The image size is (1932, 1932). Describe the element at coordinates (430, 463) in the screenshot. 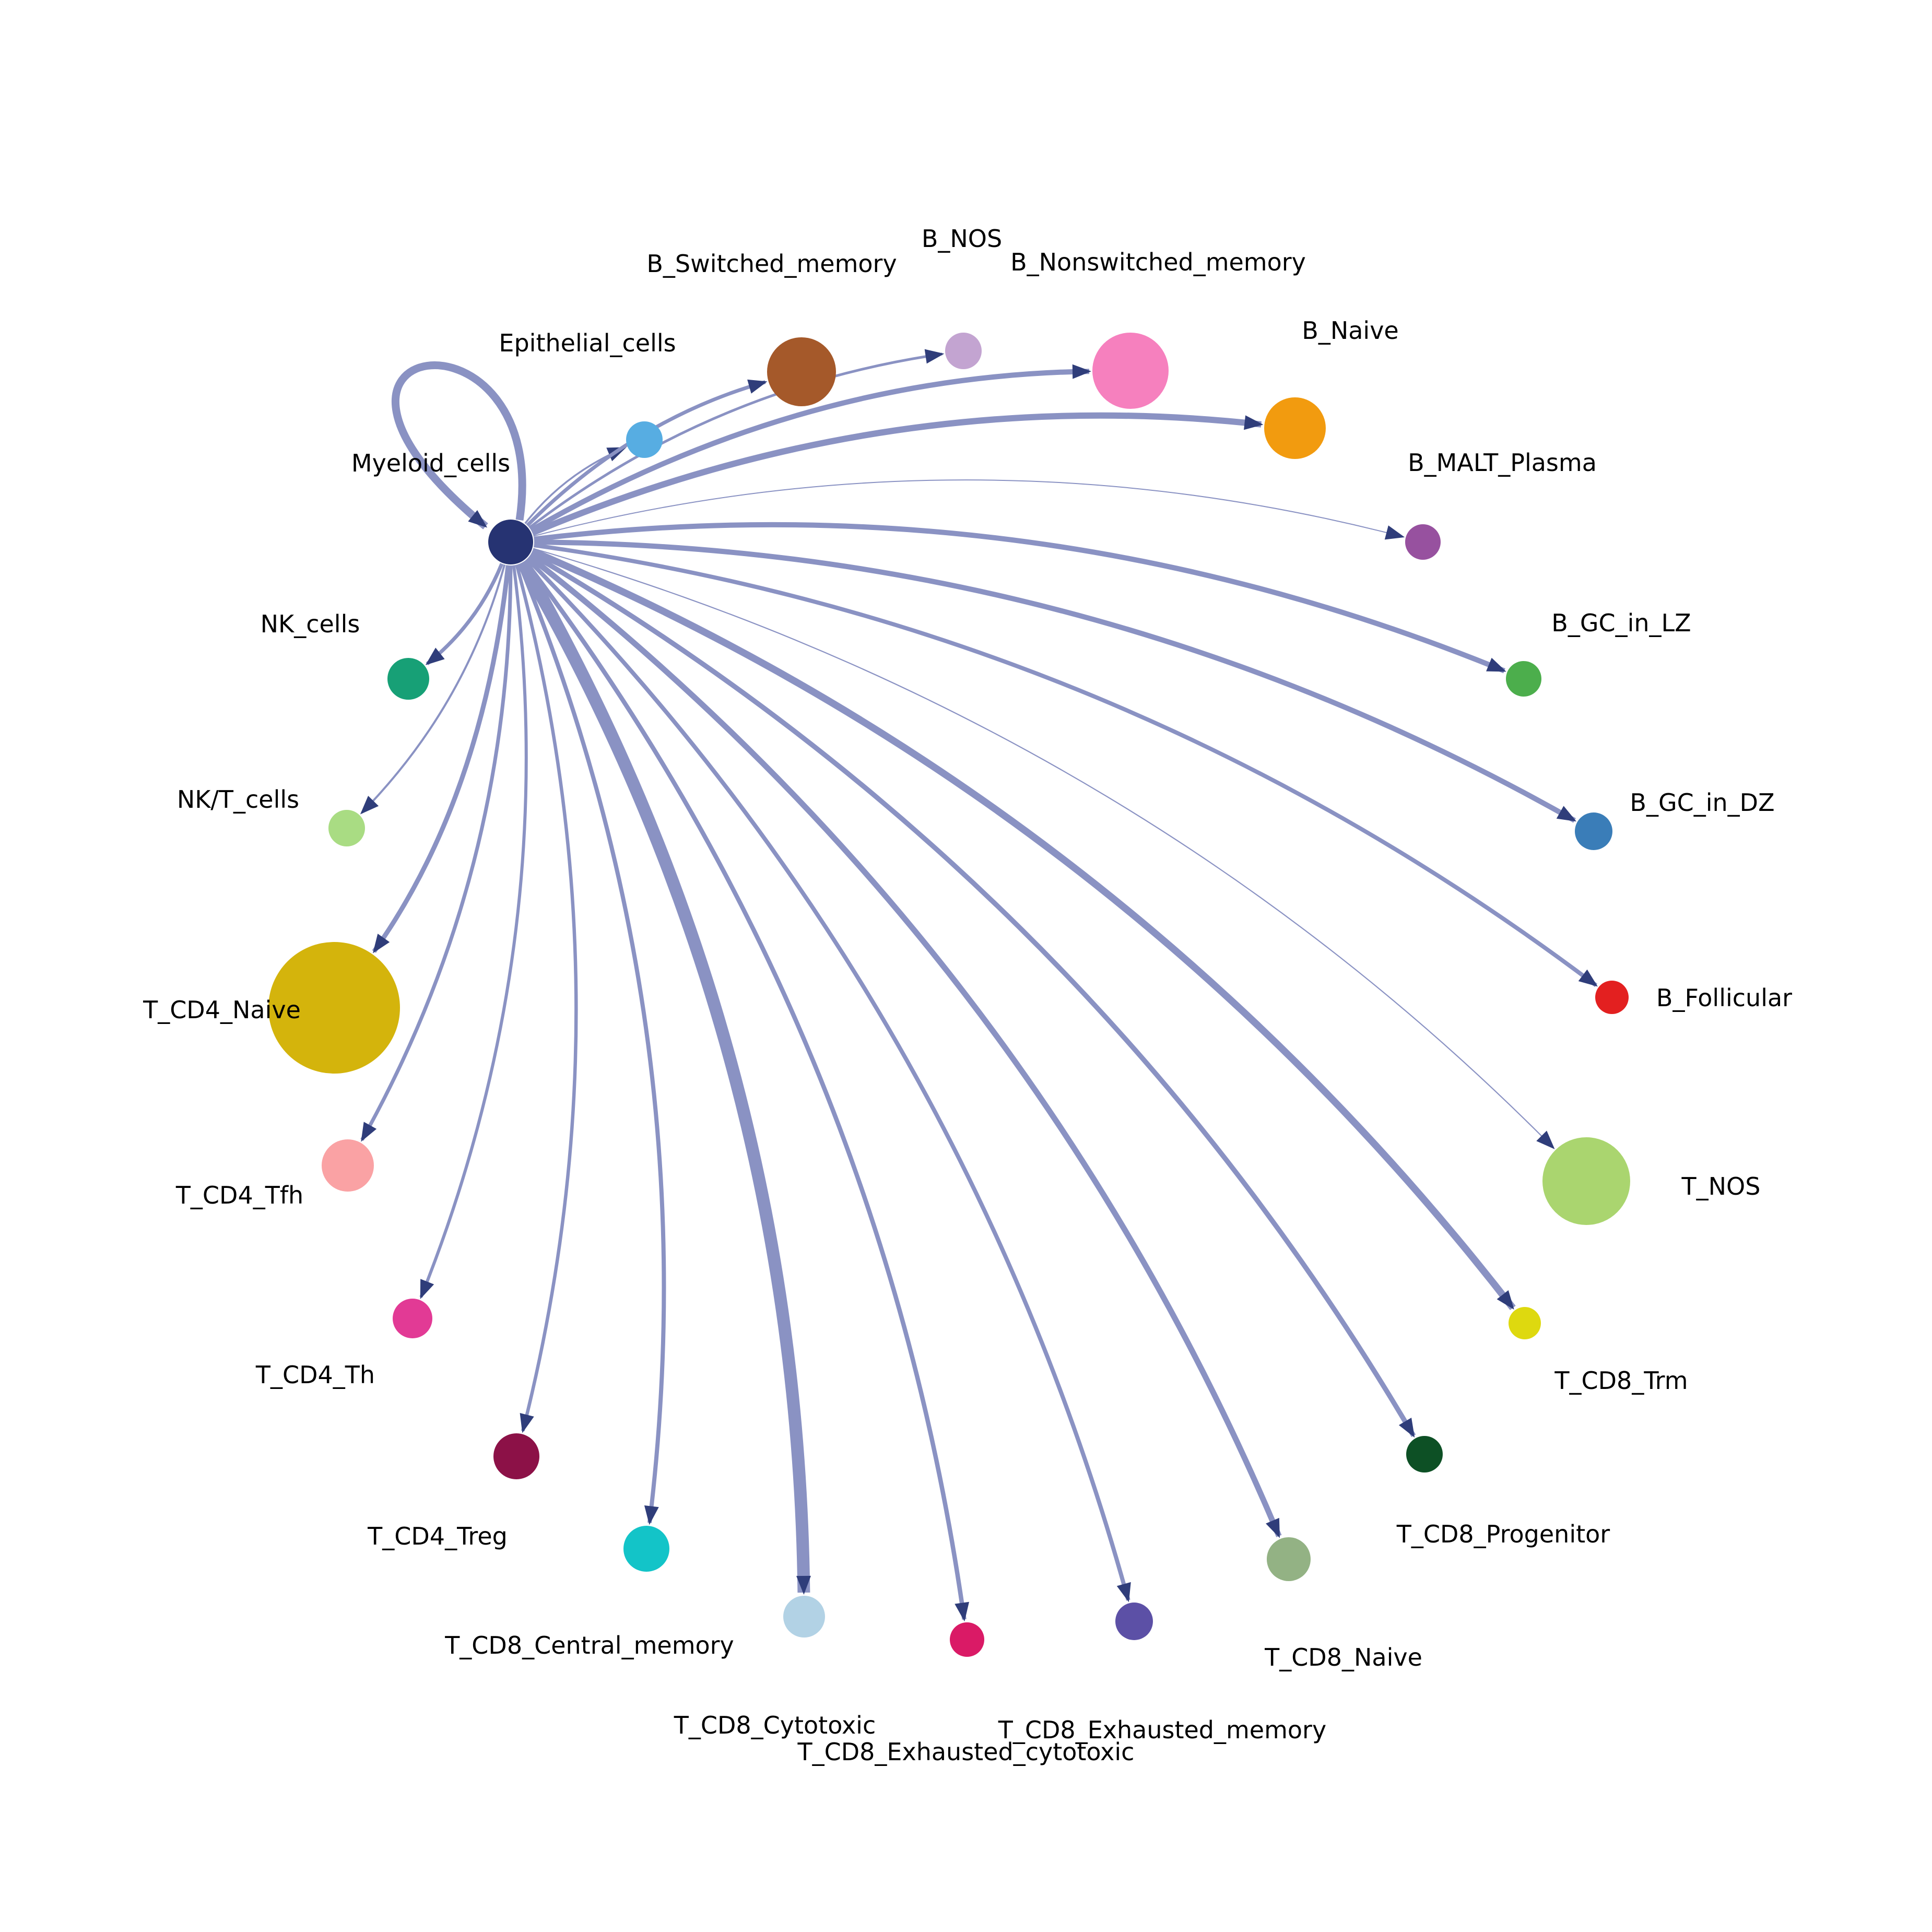

I see `label-myeloid-cells: Myeloid_cells` at that location.